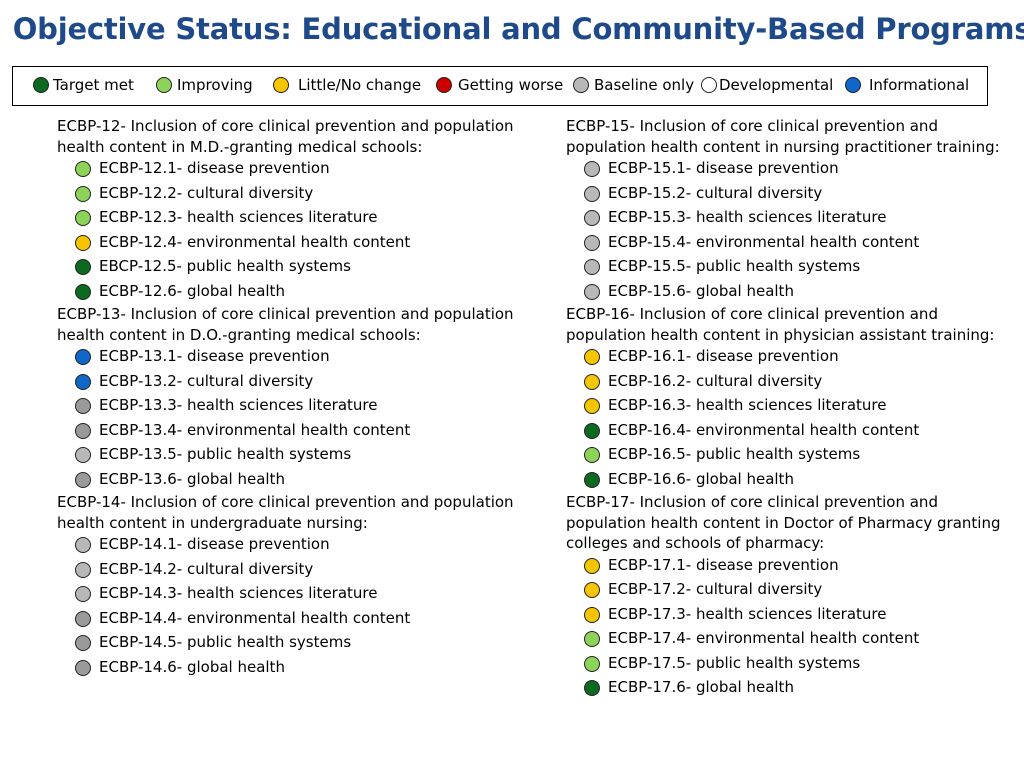  Describe the element at coordinates (214, 168) in the screenshot. I see `list-item-label: ECBP-12.1- disease prevention` at that location.